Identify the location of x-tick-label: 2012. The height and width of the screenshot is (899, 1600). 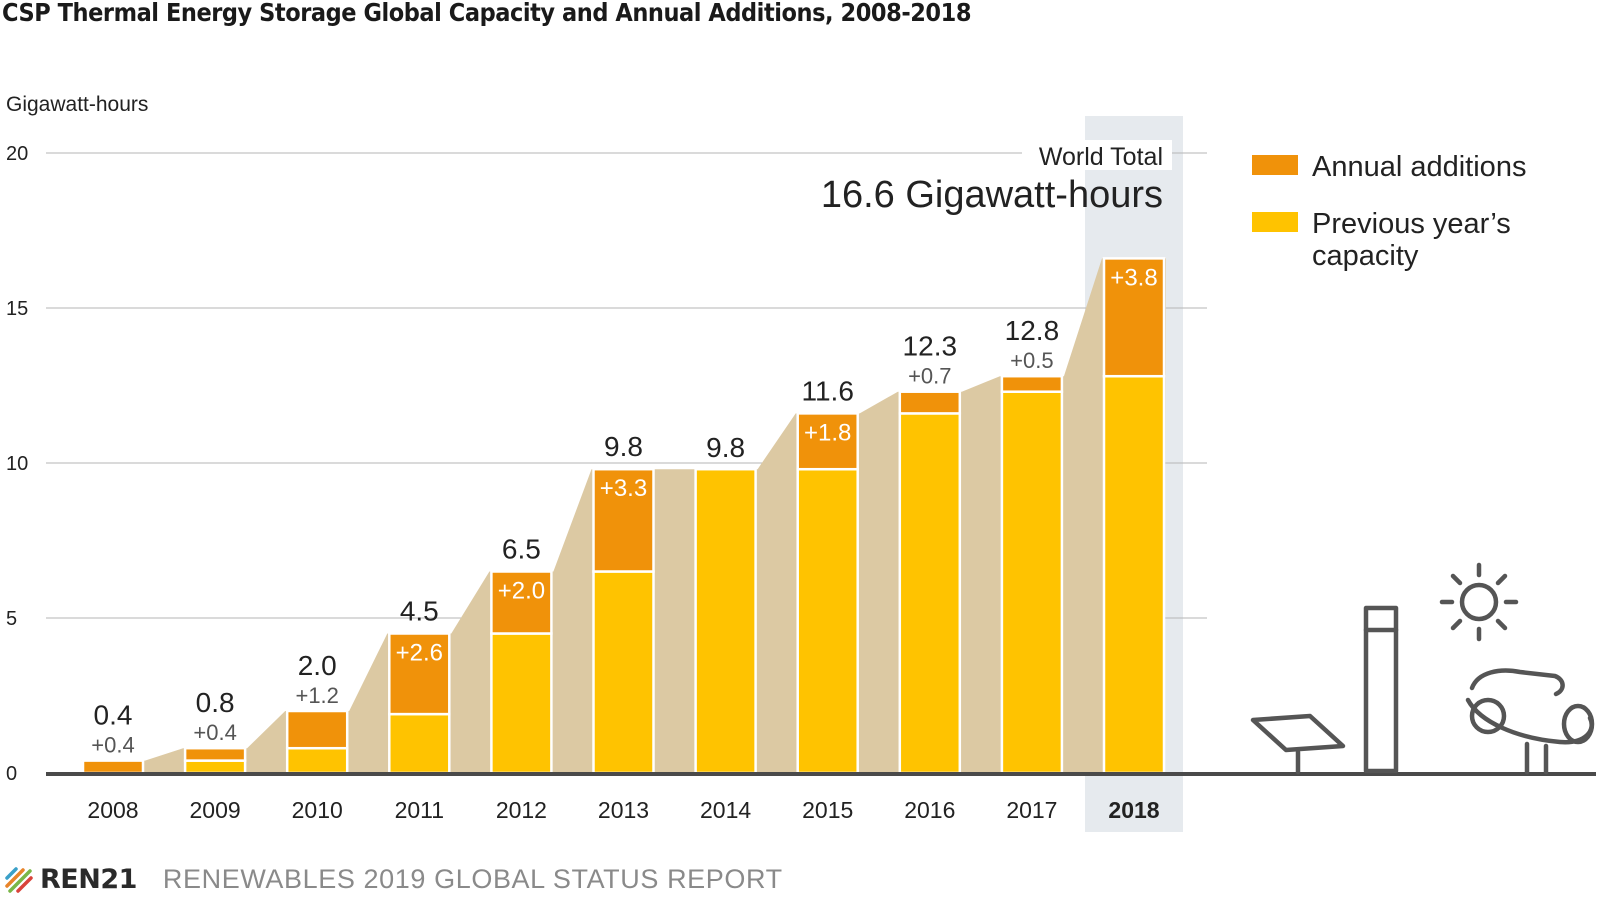
(521, 810).